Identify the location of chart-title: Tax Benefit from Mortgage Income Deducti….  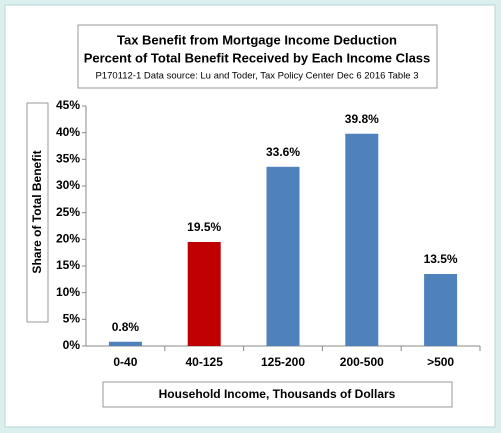
(257, 39).